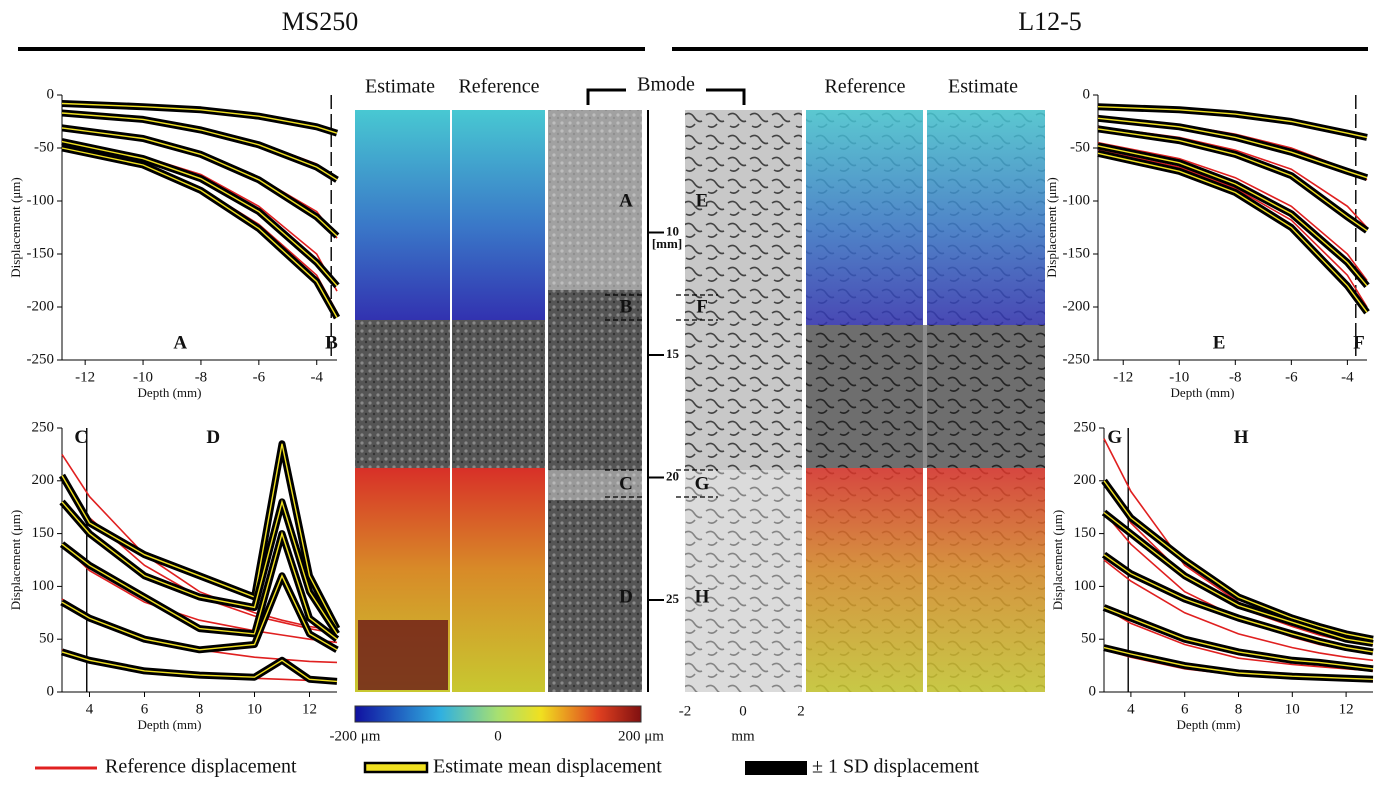 The image size is (1379, 785). I want to click on header: L12-5, so click(1050, 21).